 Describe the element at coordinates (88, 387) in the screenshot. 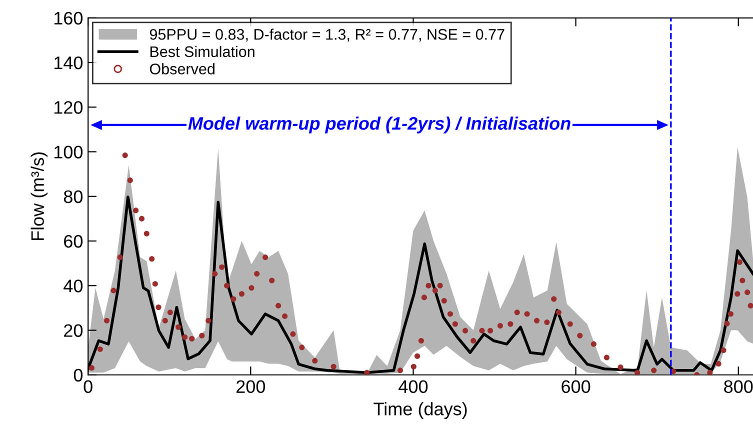

I see `x-tick-label: 0` at that location.